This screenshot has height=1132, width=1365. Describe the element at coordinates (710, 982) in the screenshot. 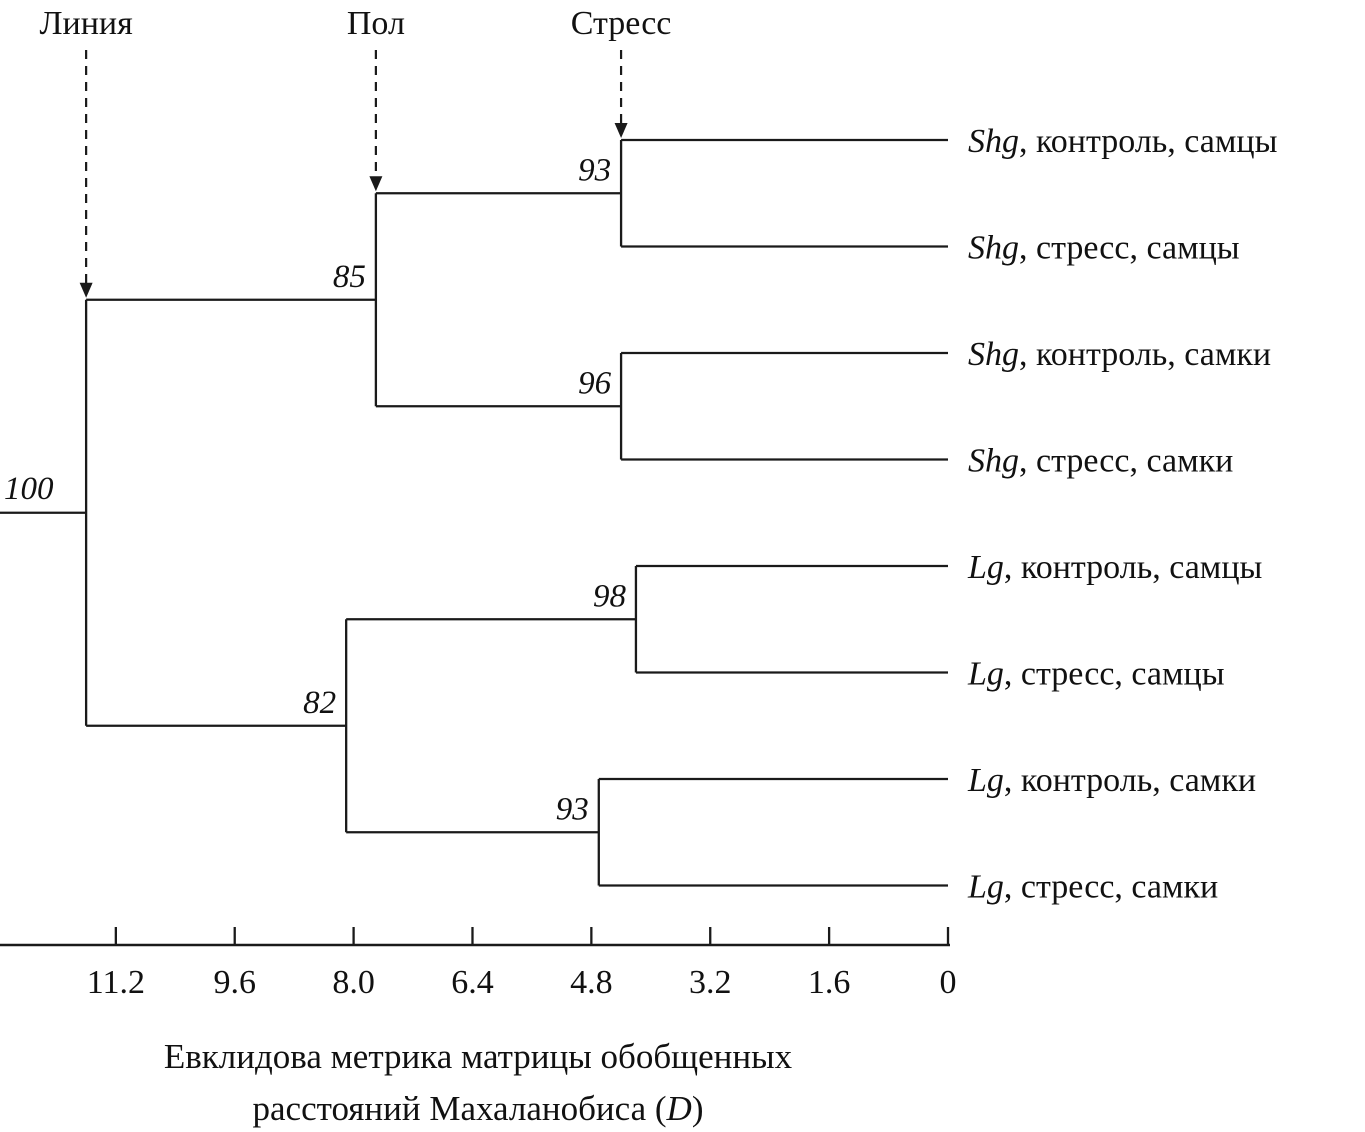

I see `axis-tick-label: 3.2` at that location.